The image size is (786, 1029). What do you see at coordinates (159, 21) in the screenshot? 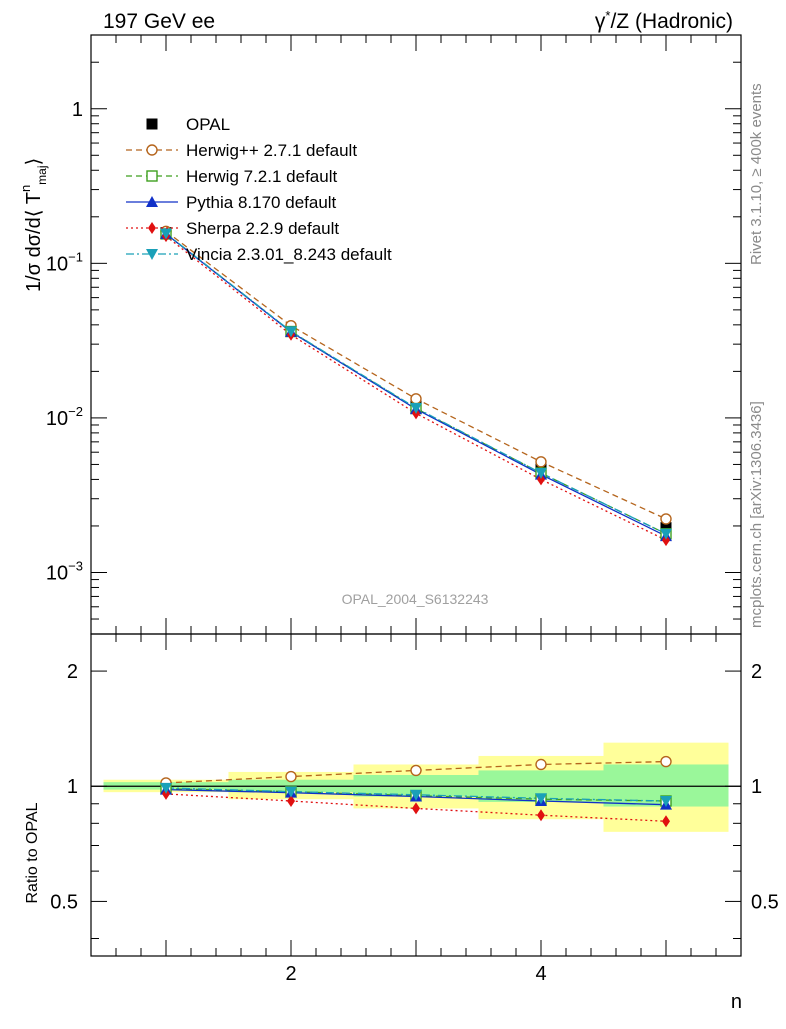
I see `header-left: 197 GeV ee` at bounding box center [159, 21].